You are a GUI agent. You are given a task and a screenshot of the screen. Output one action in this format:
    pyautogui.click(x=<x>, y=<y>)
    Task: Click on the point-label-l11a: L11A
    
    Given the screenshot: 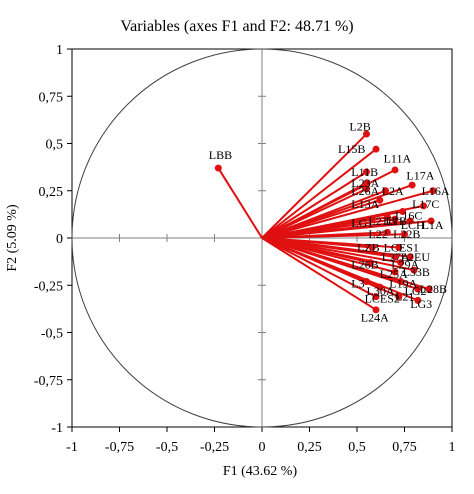 What is the action you would take?
    pyautogui.click(x=398, y=159)
    